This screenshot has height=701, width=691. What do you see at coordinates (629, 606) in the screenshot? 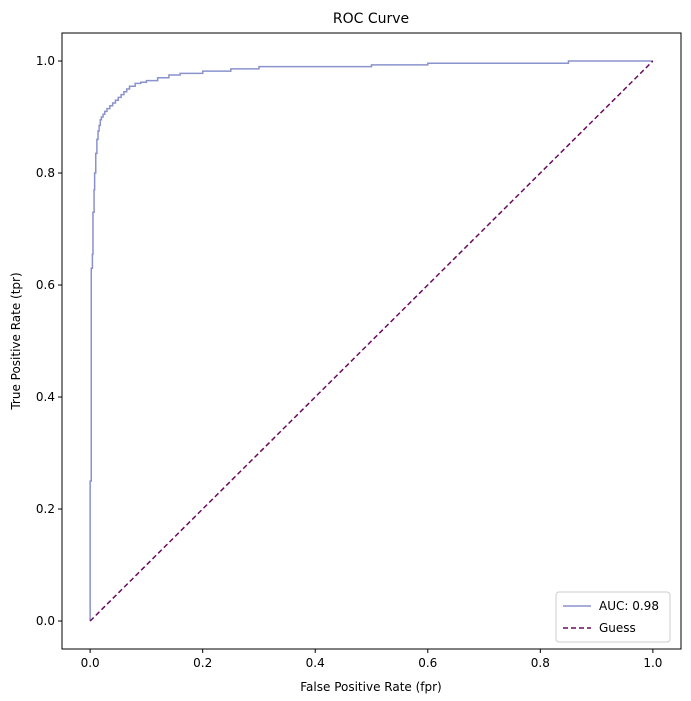
I see `legend-label-auc: AUC: 0.98` at bounding box center [629, 606].